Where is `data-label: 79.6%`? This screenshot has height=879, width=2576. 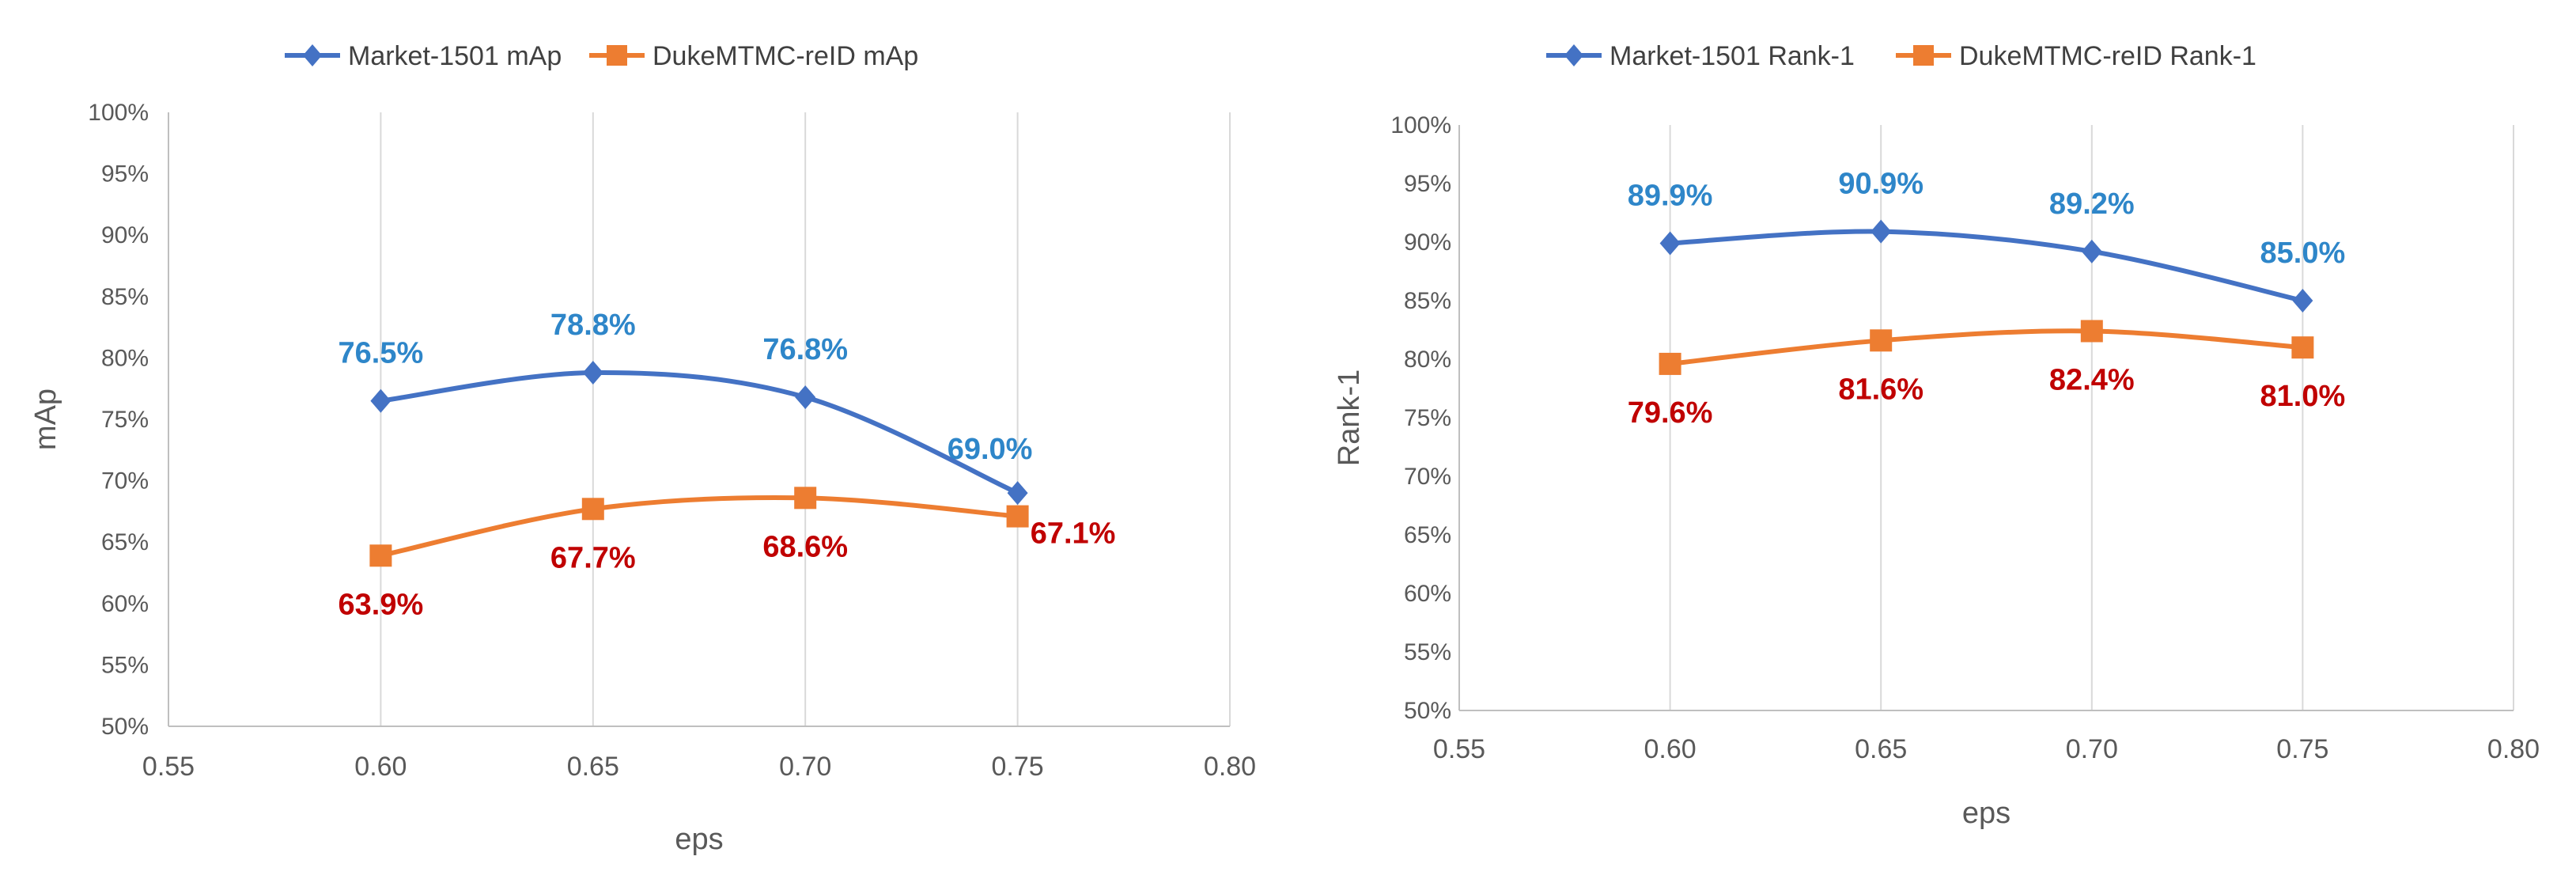 data-label: 79.6% is located at coordinates (1671, 413).